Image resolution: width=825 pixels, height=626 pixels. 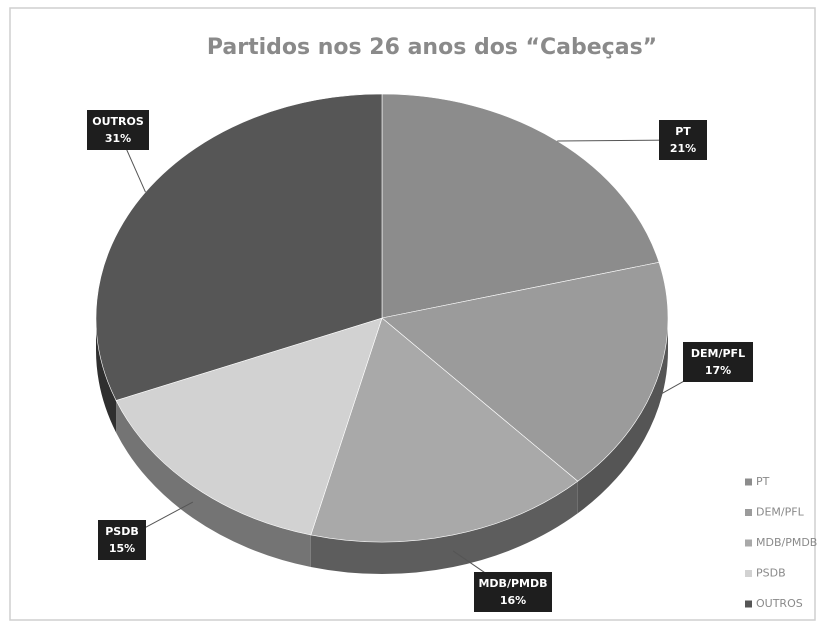 I want to click on data-label-value: 15%, so click(x=122, y=548).